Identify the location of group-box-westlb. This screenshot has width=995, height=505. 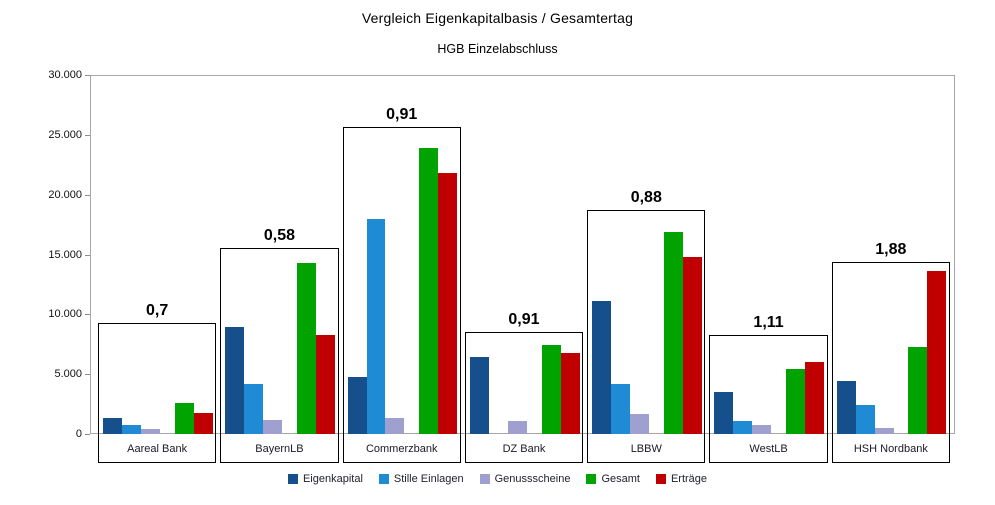
(768, 398).